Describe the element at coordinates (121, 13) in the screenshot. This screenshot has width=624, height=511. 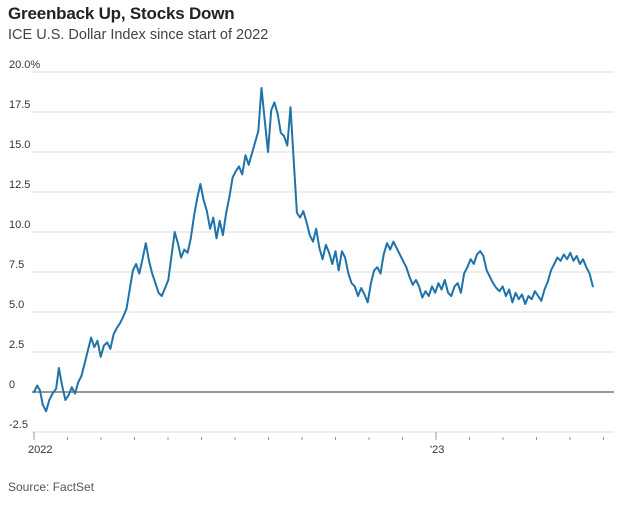
I see `chart-title: Greenback Up, Stocks Down` at that location.